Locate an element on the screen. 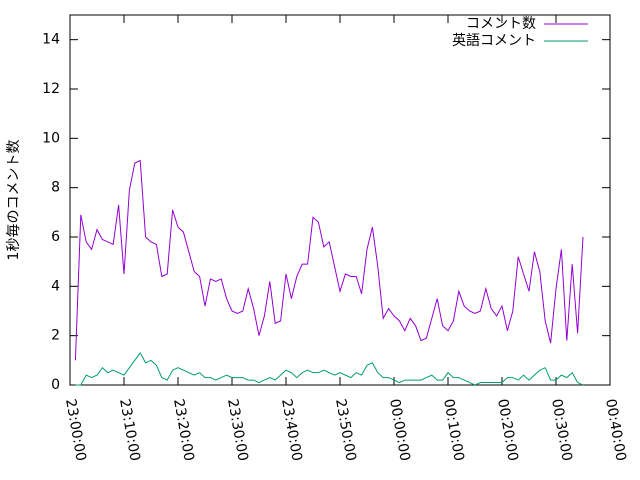 Image resolution: width=640 pixels, height=480 pixels. x-tick-label: 00:30:00 is located at coordinates (561, 430).